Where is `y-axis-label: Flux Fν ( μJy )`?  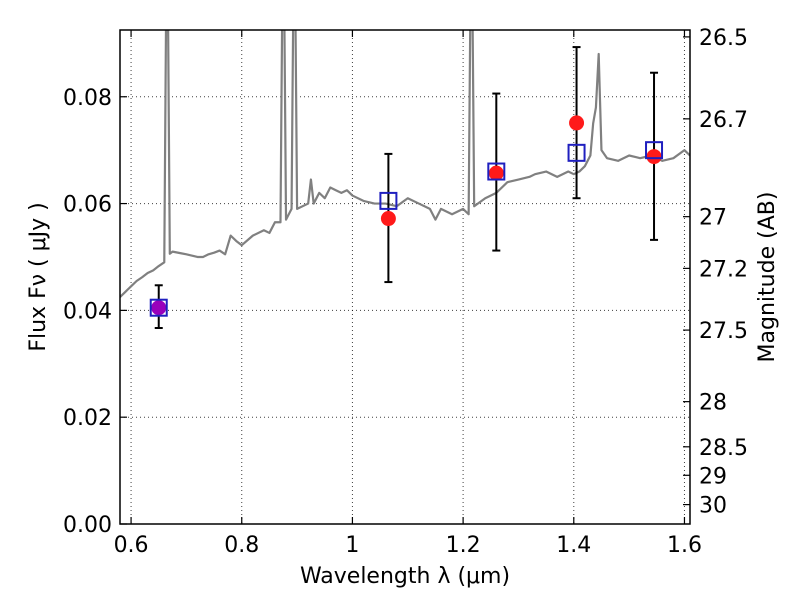 y-axis-label: Flux Fν ( μJy ) is located at coordinates (38, 276).